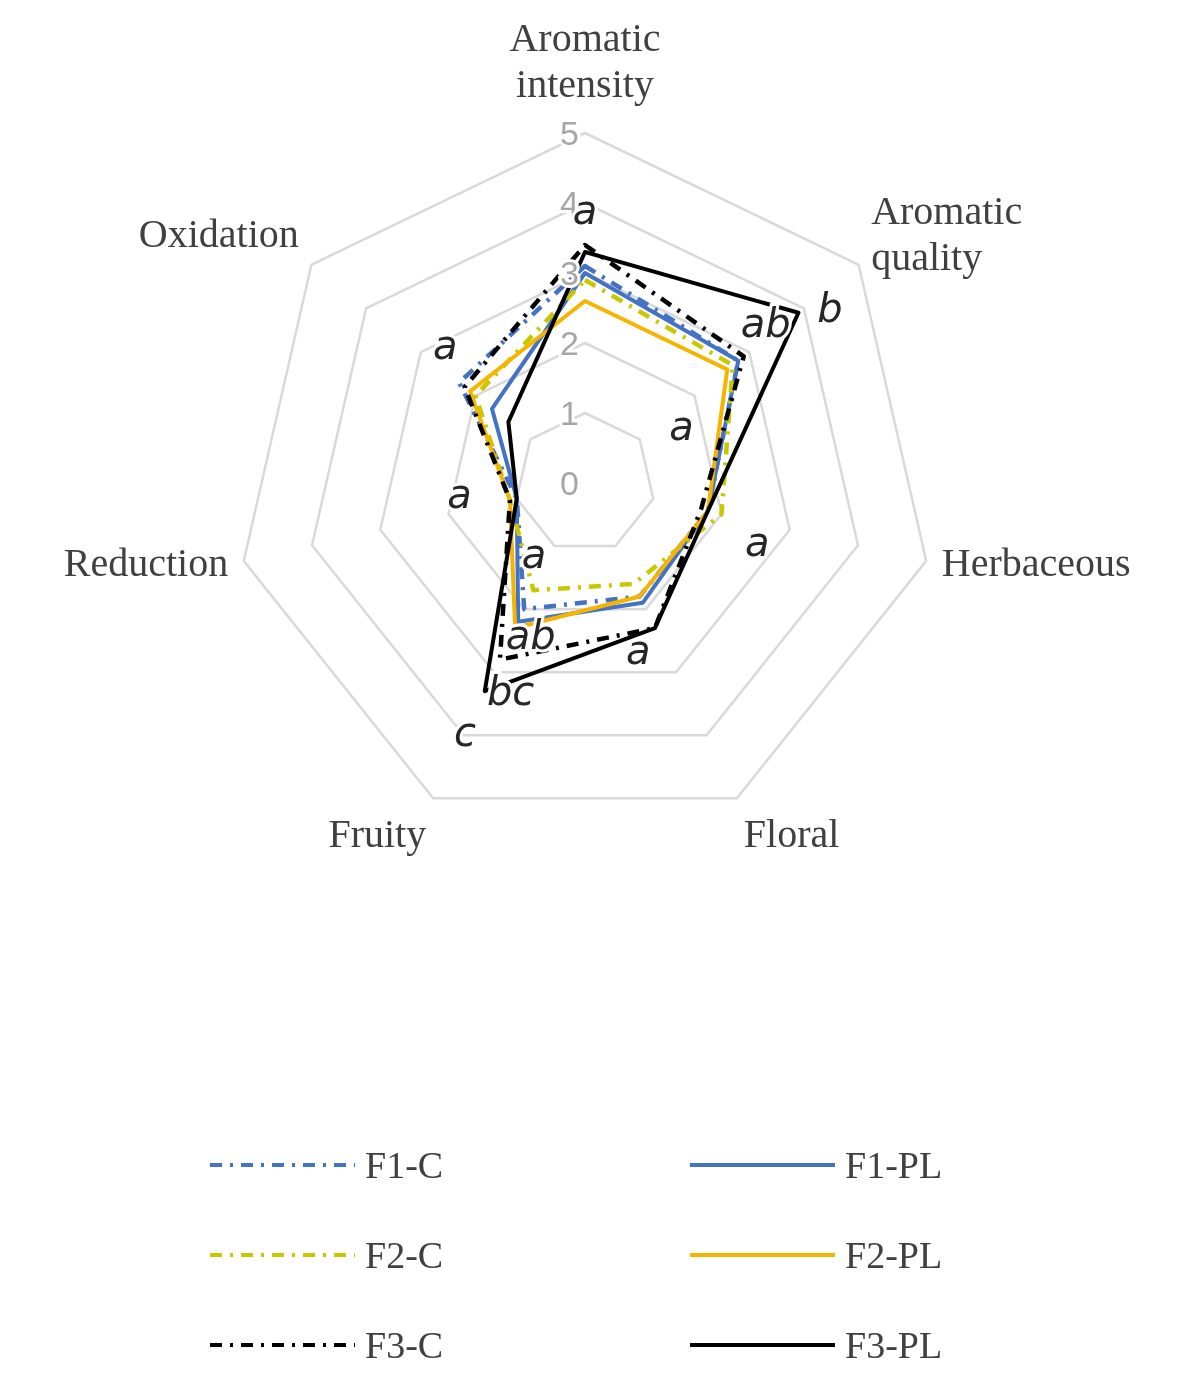 Image resolution: width=1200 pixels, height=1377 pixels. I want to click on legend-label: F2-C, so click(404, 1255).